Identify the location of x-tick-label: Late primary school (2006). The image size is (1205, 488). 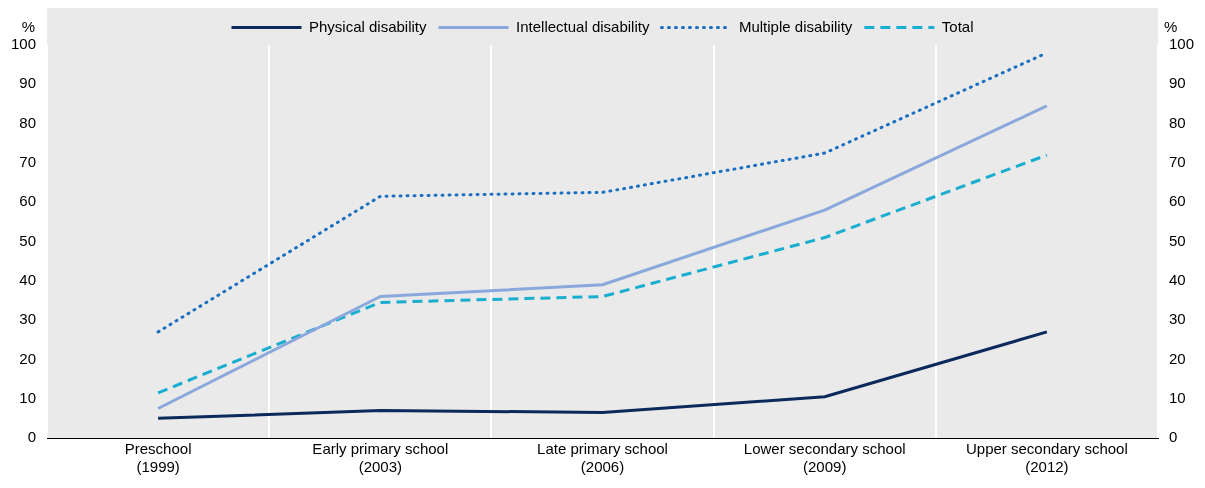
(602, 458).